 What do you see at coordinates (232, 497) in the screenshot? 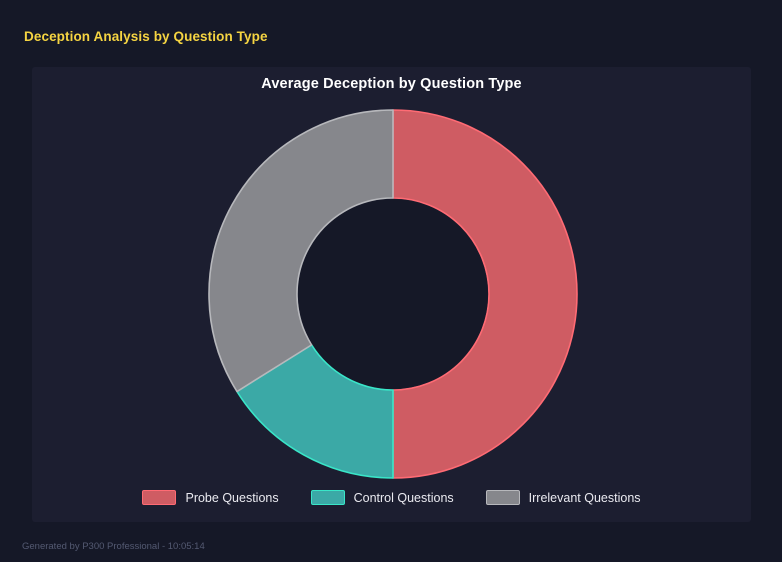
I see `legend-label: Probe Questions` at bounding box center [232, 497].